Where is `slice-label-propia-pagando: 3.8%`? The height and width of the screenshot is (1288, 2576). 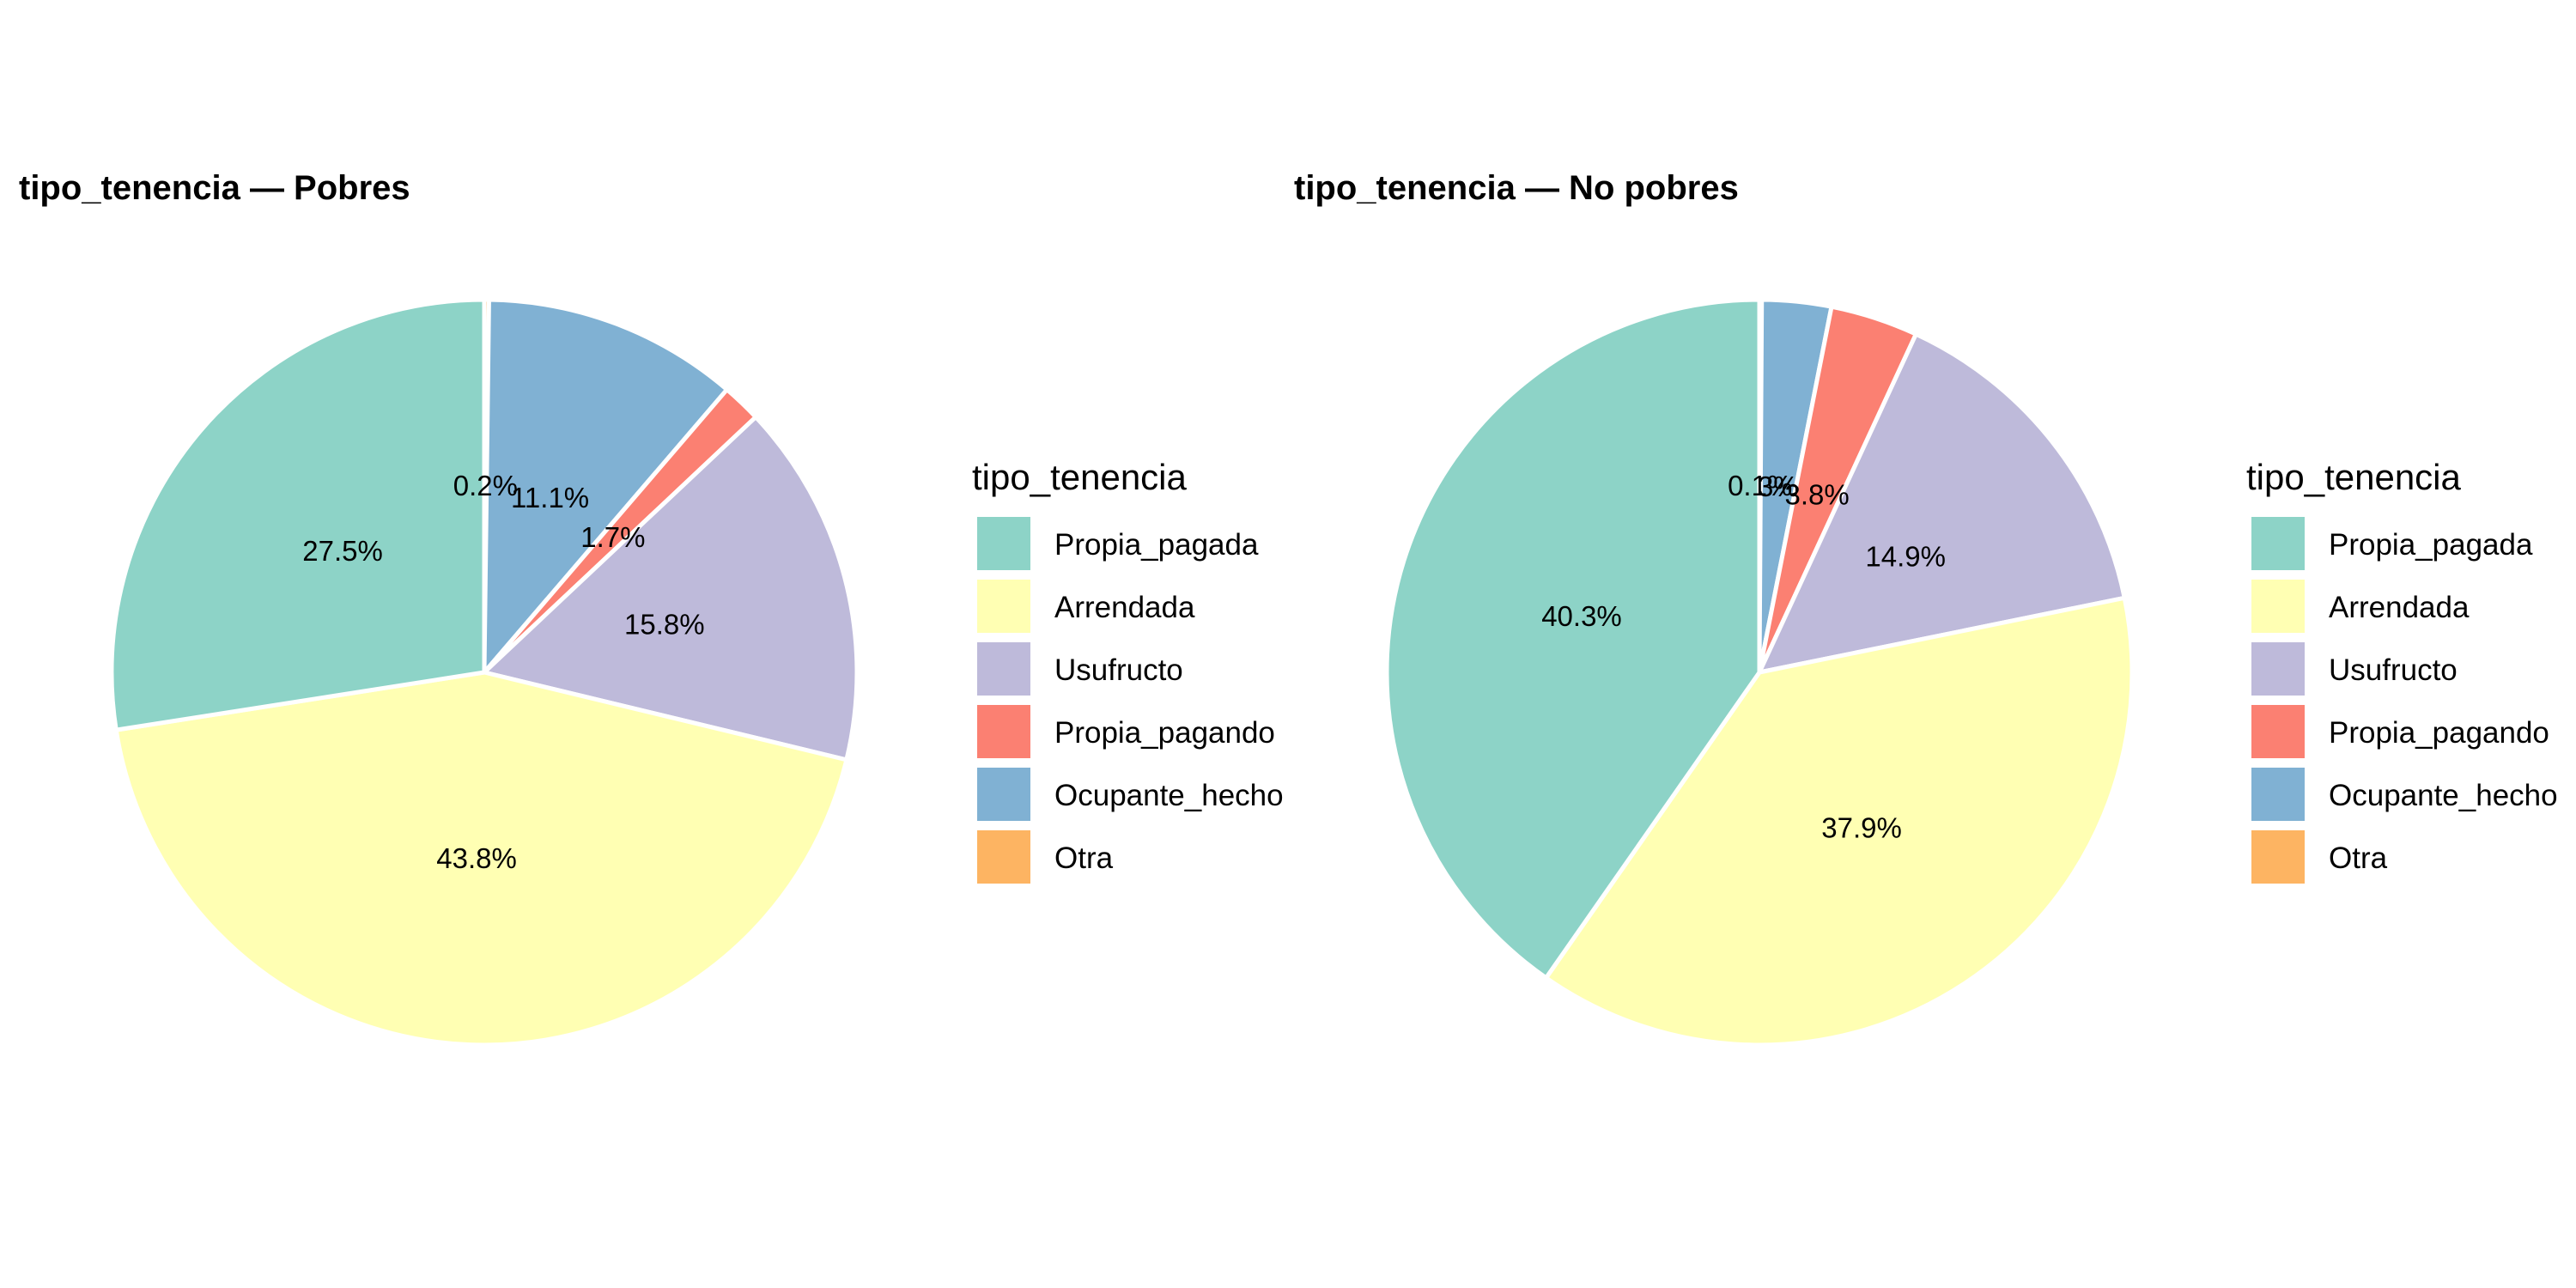 slice-label-propia-pagando: 3.8% is located at coordinates (1816, 495).